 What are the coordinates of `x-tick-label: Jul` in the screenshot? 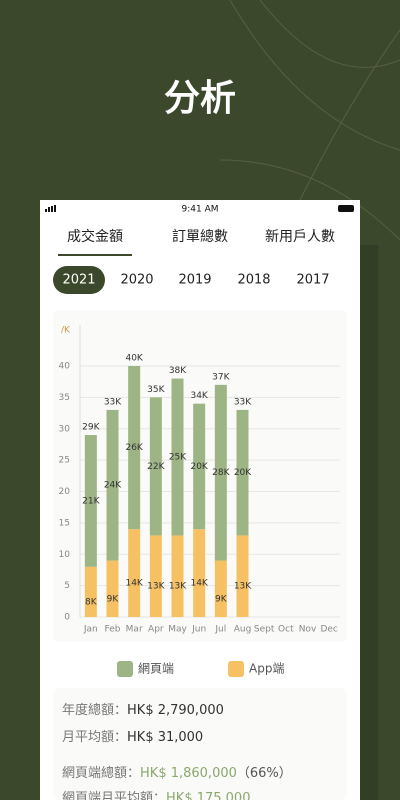 It's located at (220, 630).